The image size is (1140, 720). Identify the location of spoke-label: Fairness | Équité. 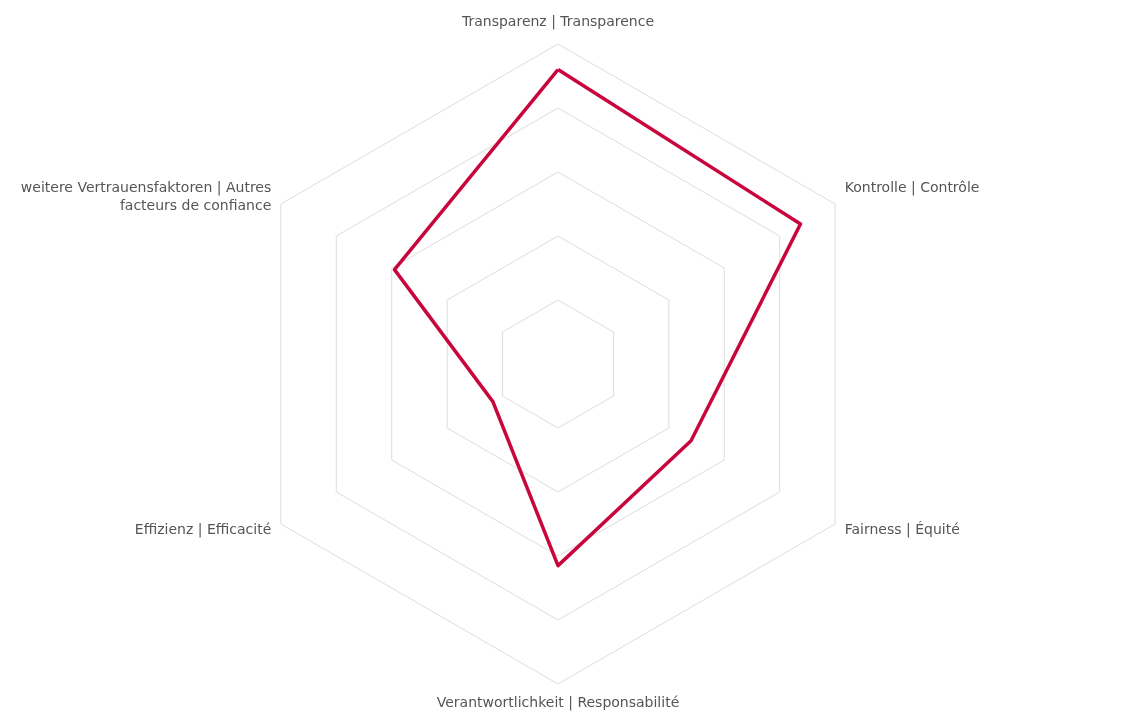
(902, 530).